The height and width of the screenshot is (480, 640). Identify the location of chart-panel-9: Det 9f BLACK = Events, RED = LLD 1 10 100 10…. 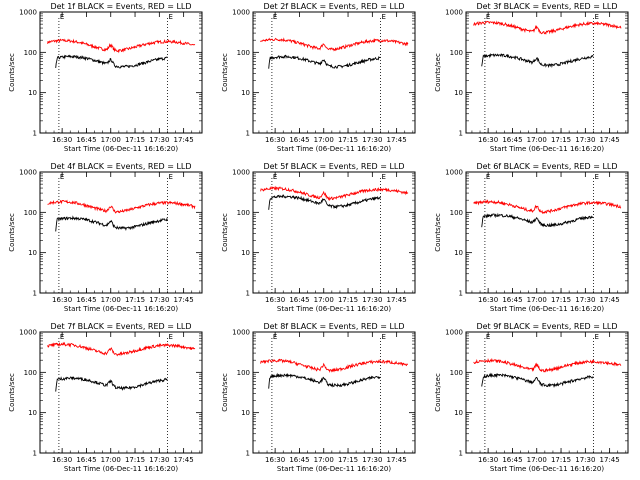
(531, 397).